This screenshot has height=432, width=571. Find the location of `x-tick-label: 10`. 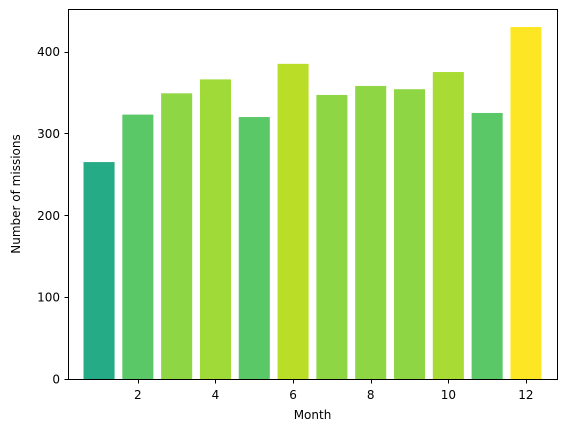

x-tick-label: 10 is located at coordinates (448, 395).